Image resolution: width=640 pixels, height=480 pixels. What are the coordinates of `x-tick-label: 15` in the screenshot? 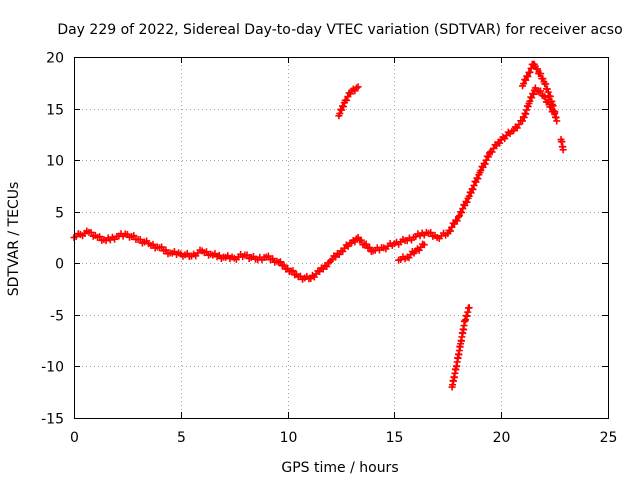 It's located at (395, 438).